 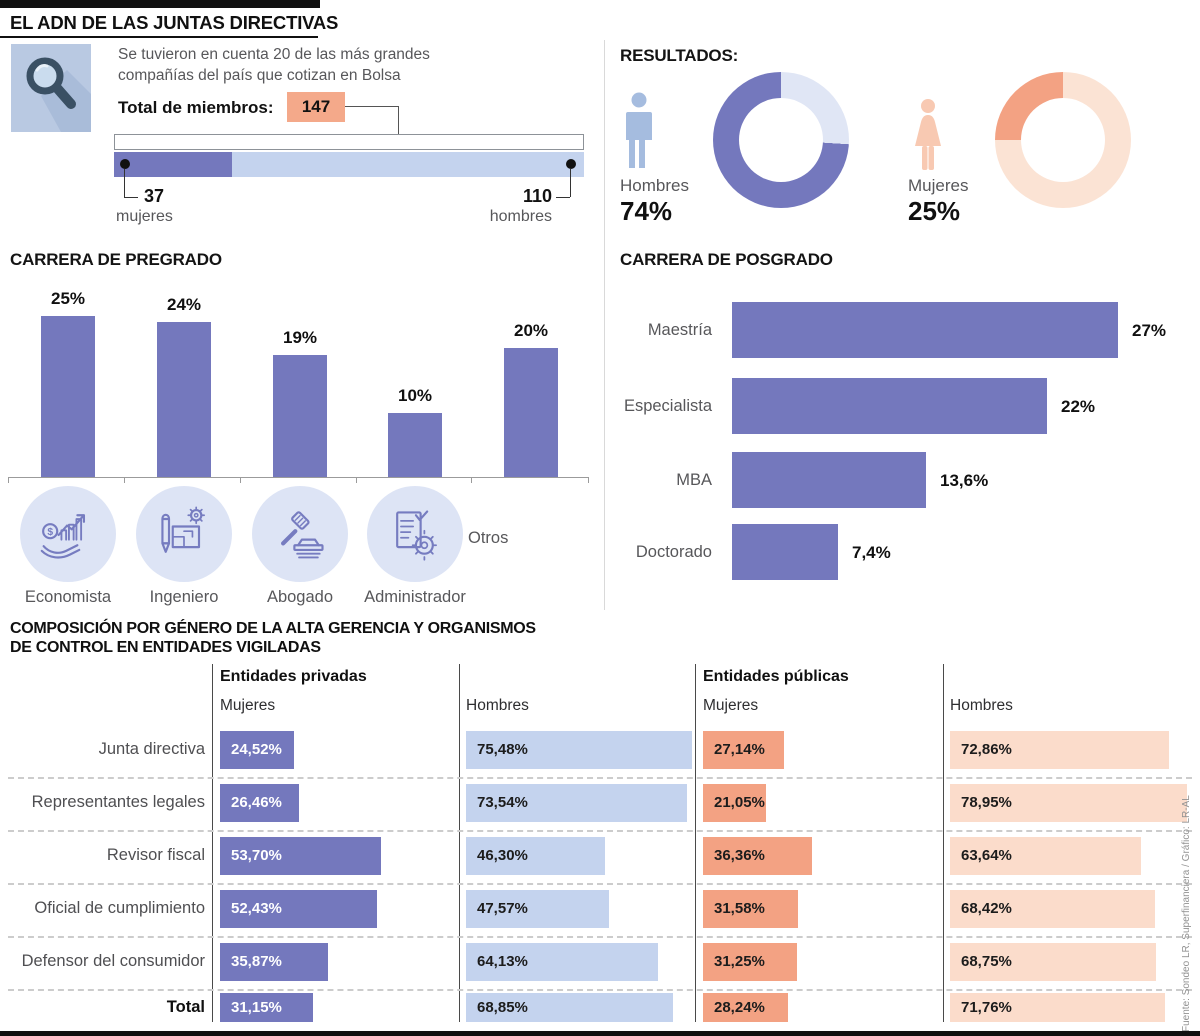 I want to click on posgrado-category-label: MBA, so click(x=694, y=480).